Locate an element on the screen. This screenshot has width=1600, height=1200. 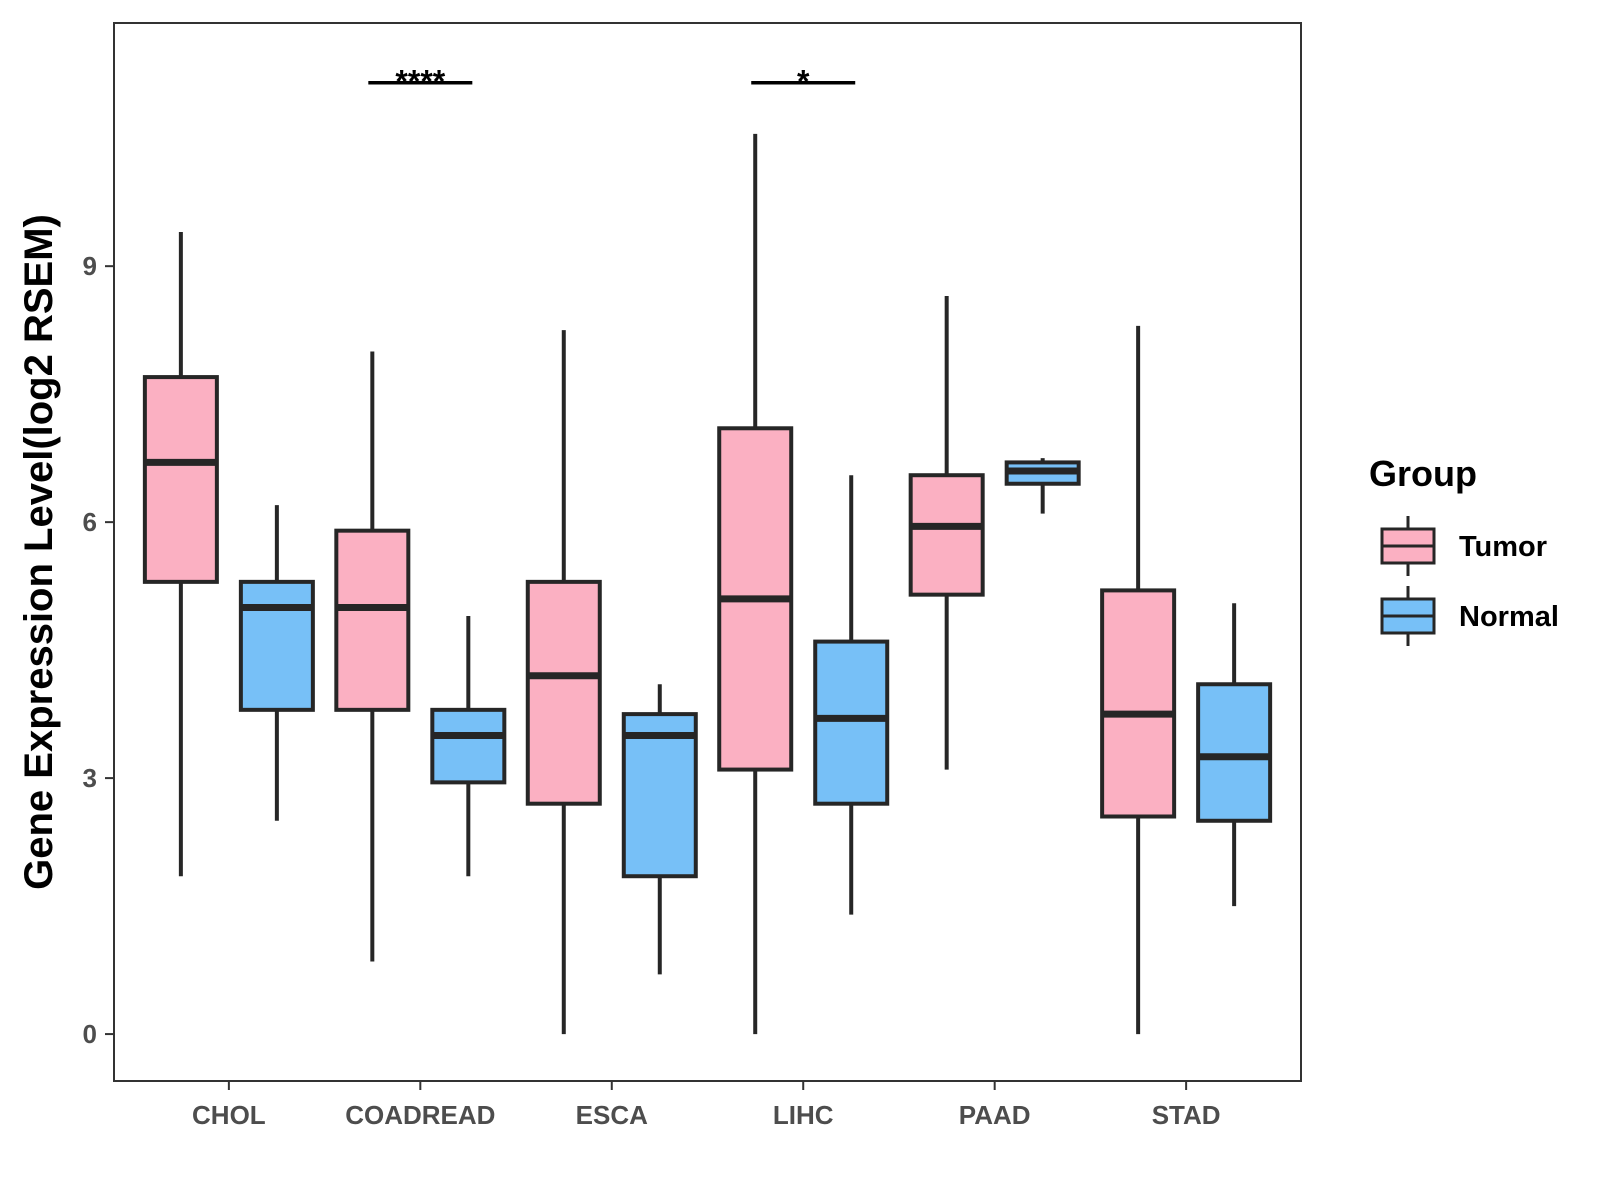
tumor-esca-box is located at coordinates (563, 692).